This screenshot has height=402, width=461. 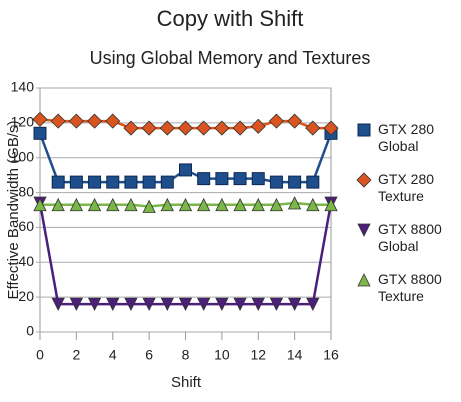 What do you see at coordinates (406, 187) in the screenshot?
I see `legend-label: GTX 280 Texture` at bounding box center [406, 187].